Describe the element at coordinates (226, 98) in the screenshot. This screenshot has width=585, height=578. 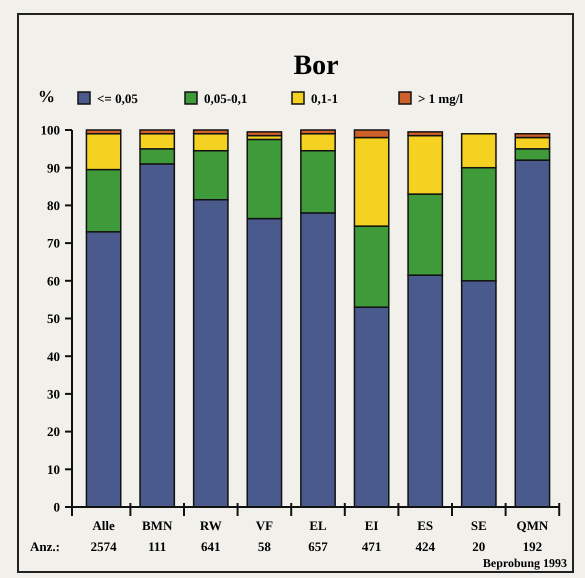
I see `legend-label: 0,05-0,1` at that location.